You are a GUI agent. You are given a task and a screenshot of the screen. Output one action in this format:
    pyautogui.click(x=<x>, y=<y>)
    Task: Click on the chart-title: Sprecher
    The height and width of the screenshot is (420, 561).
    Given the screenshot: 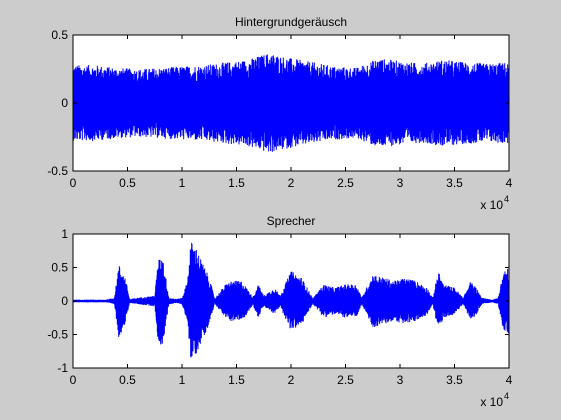 What is the action you would take?
    pyautogui.click(x=291, y=221)
    